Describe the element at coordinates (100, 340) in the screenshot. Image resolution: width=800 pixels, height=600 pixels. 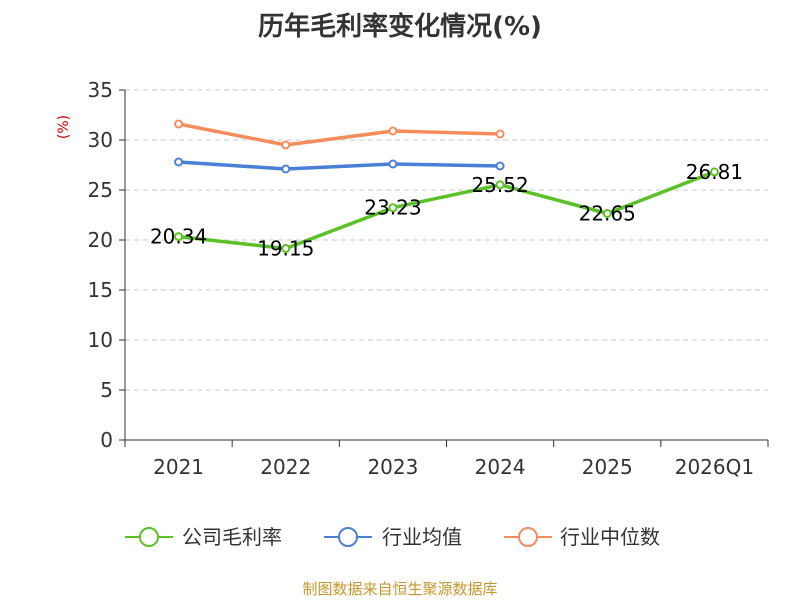
I see `y-tick-label: 10` at that location.